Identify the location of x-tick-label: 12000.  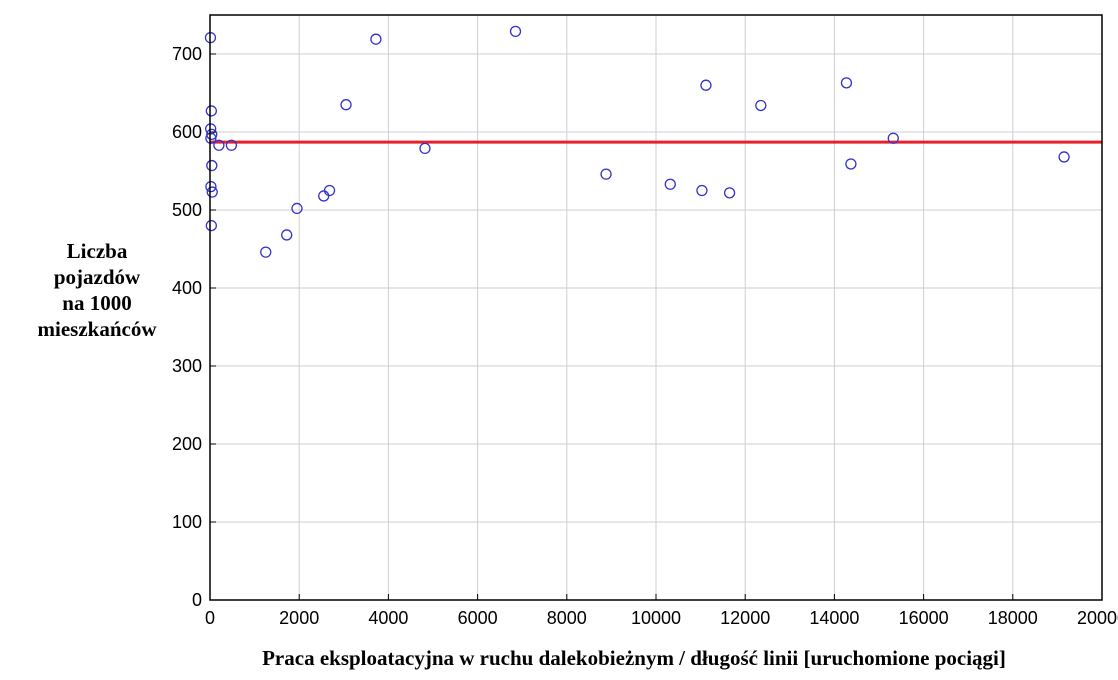
(745, 618).